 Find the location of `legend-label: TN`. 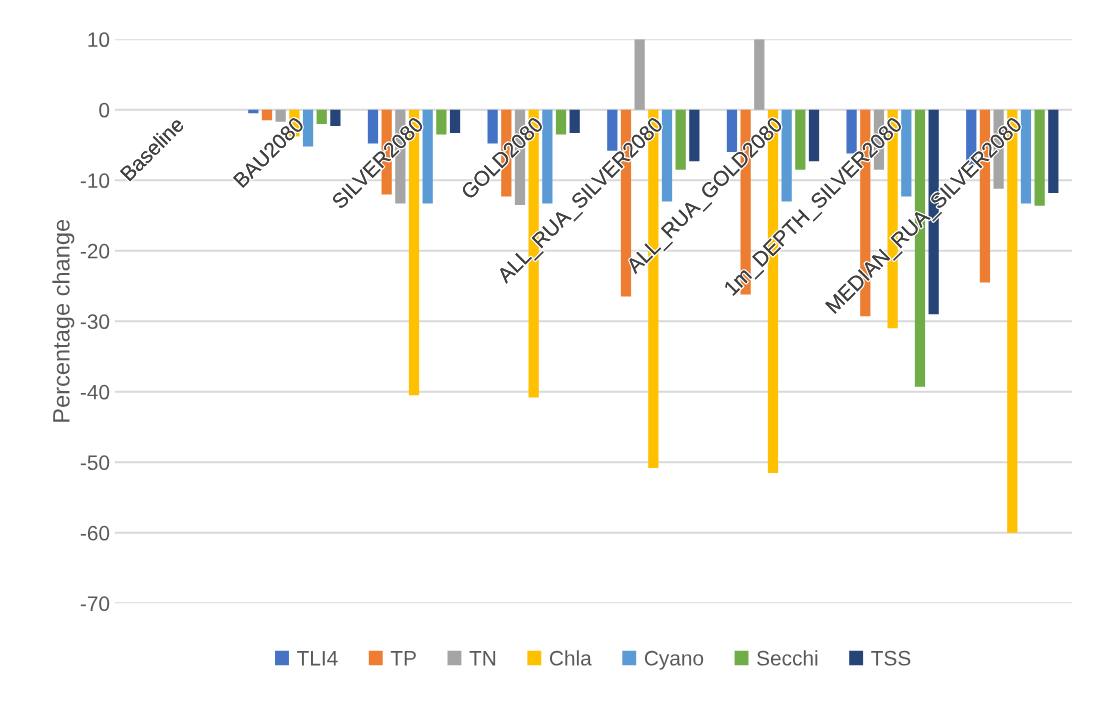

legend-label: TN is located at coordinates (482, 658).